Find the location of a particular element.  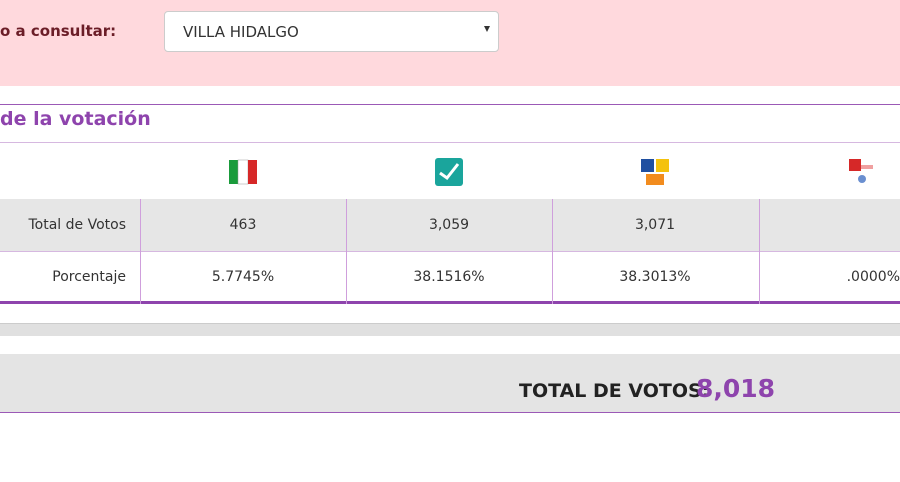

section-title: de la votación is located at coordinates (75, 119).